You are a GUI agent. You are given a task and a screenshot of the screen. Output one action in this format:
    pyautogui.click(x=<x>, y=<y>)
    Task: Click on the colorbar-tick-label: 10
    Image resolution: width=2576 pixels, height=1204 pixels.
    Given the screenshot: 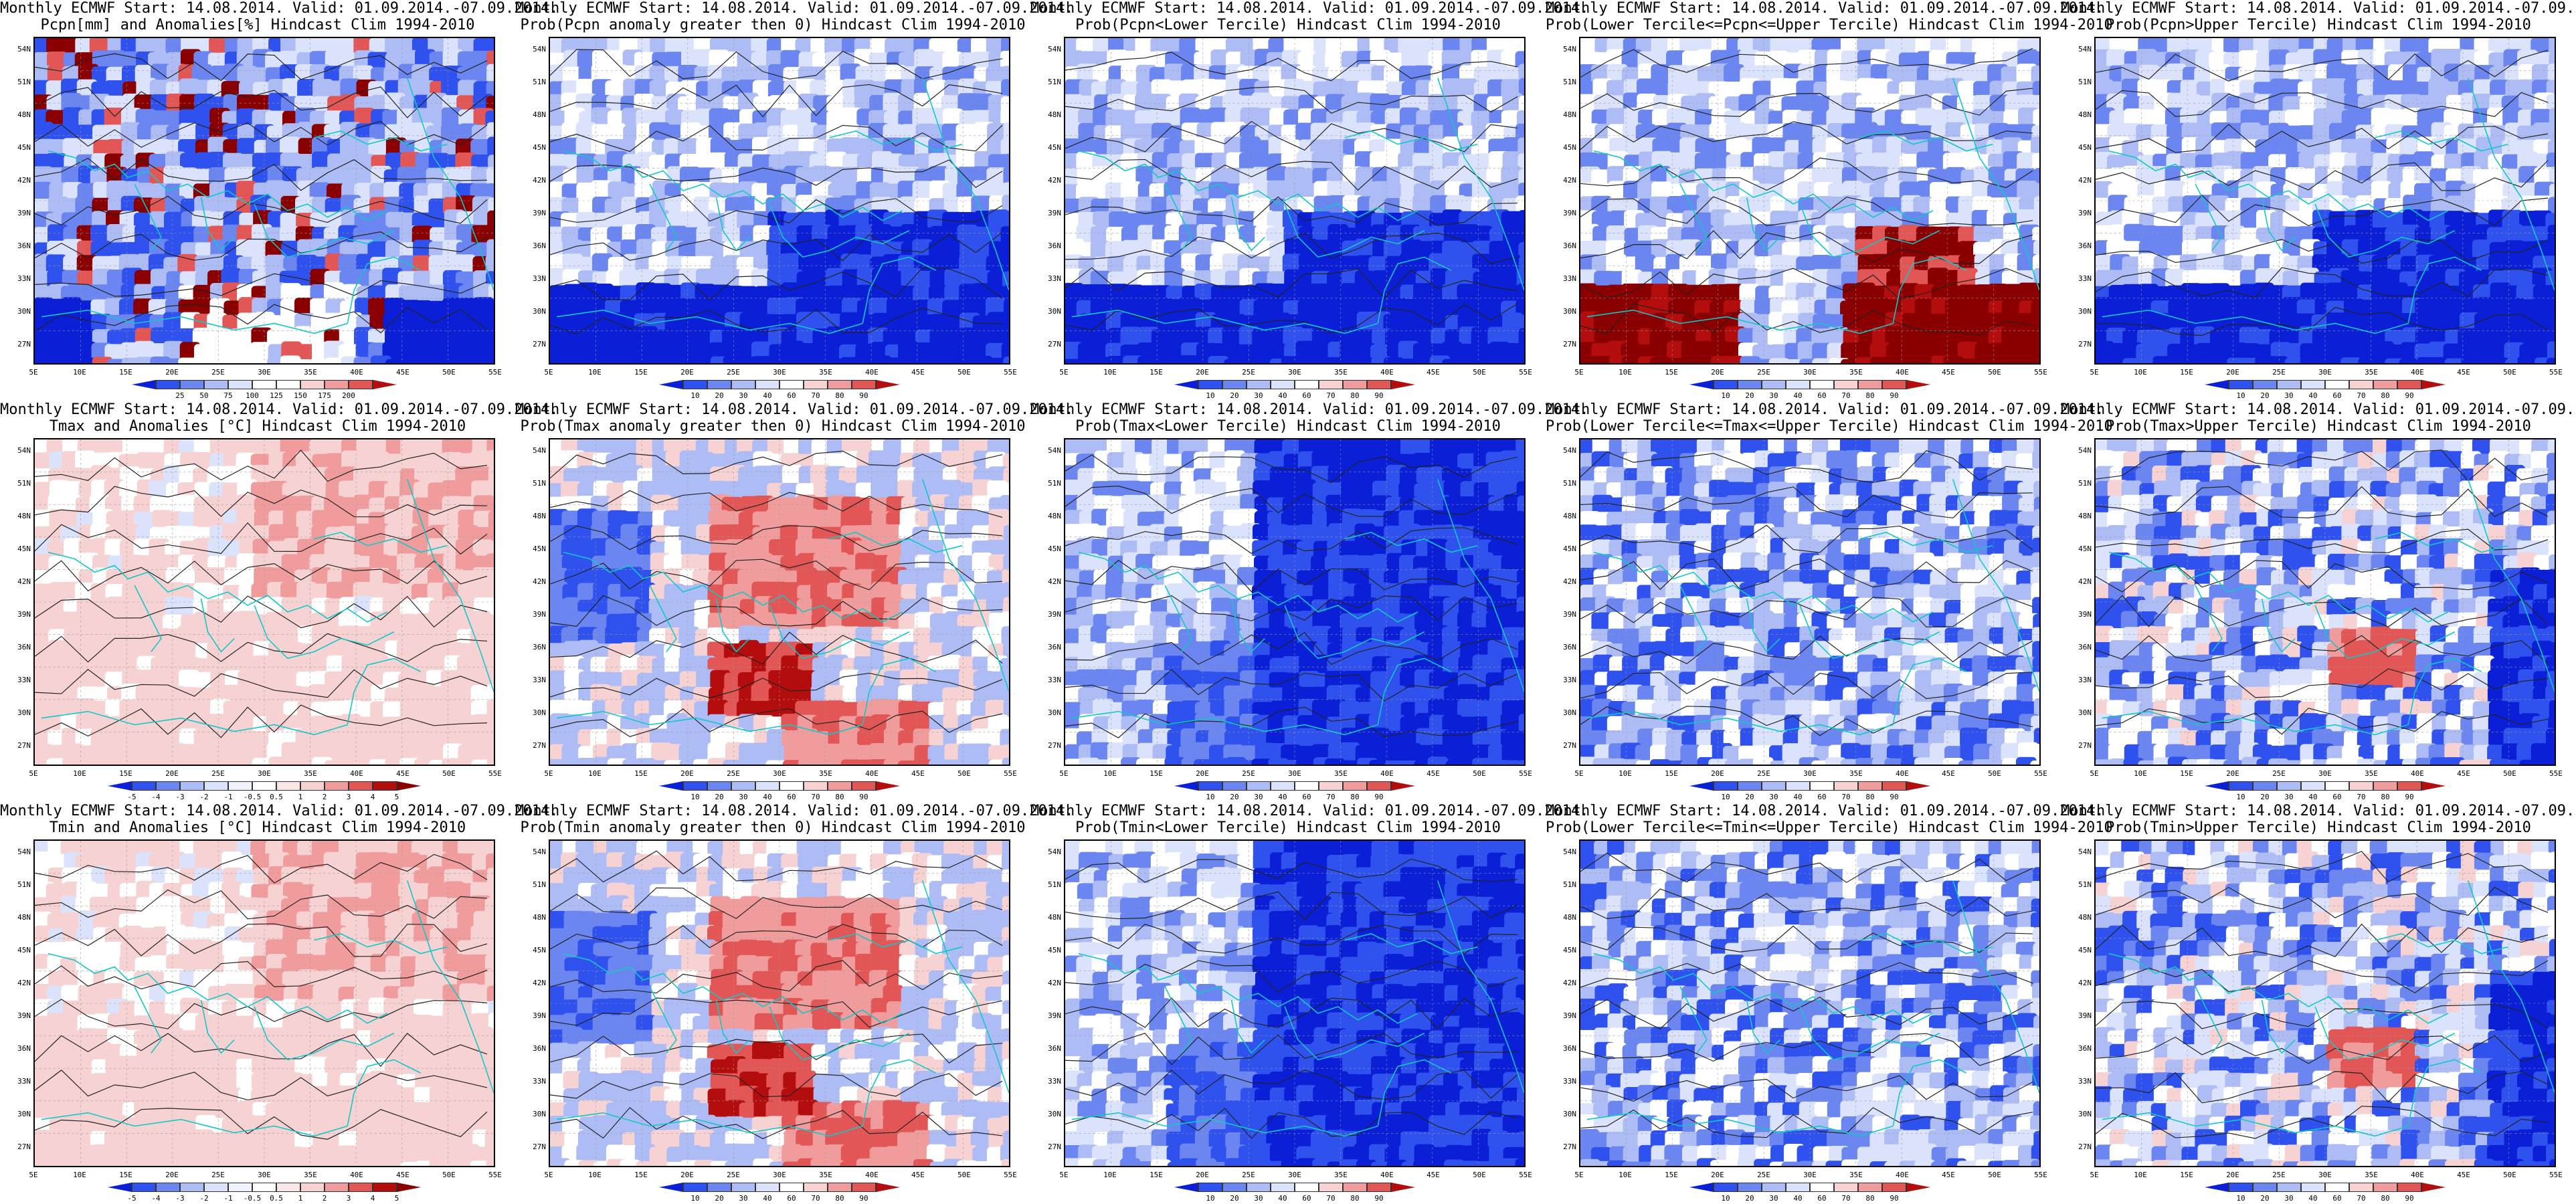 What is the action you would take?
    pyautogui.click(x=1726, y=395)
    